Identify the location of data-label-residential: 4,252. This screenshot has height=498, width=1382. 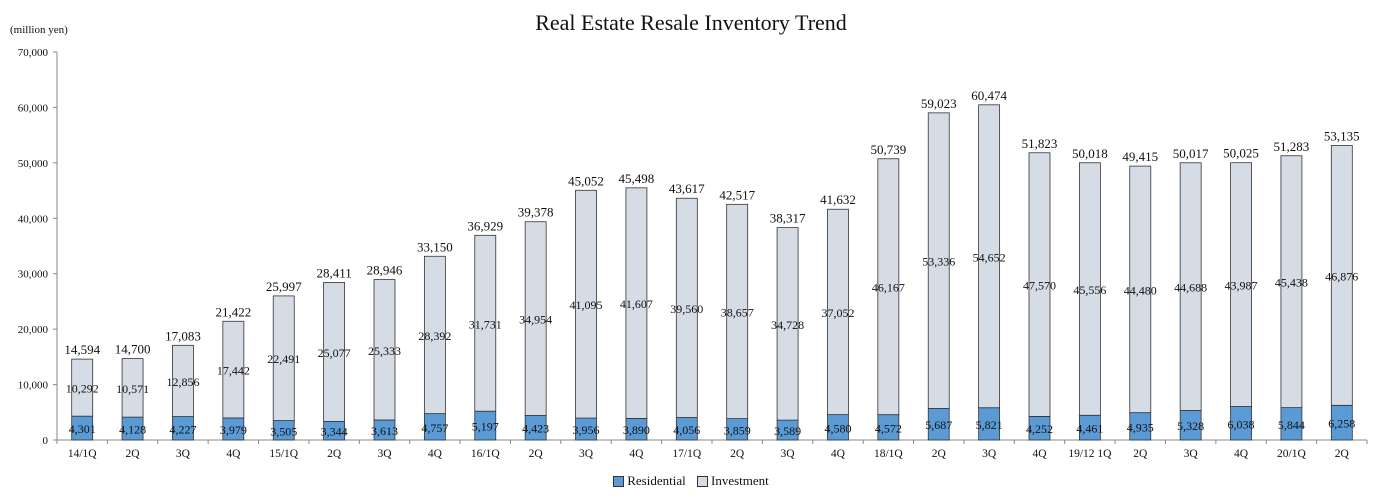
(1039, 429).